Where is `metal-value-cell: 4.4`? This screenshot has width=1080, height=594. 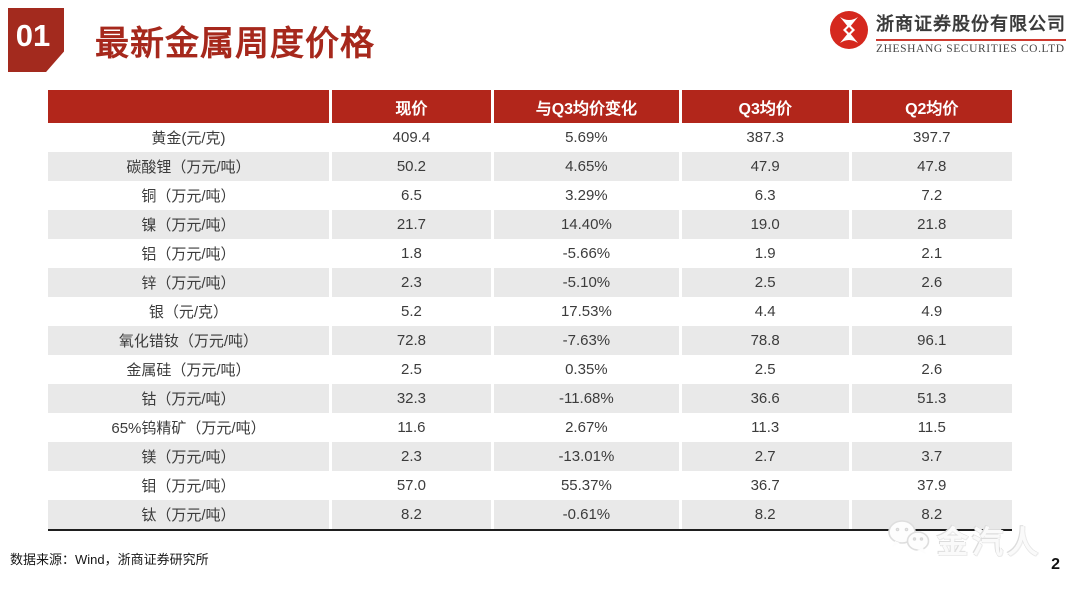
metal-value-cell: 4.4 is located at coordinates (766, 311).